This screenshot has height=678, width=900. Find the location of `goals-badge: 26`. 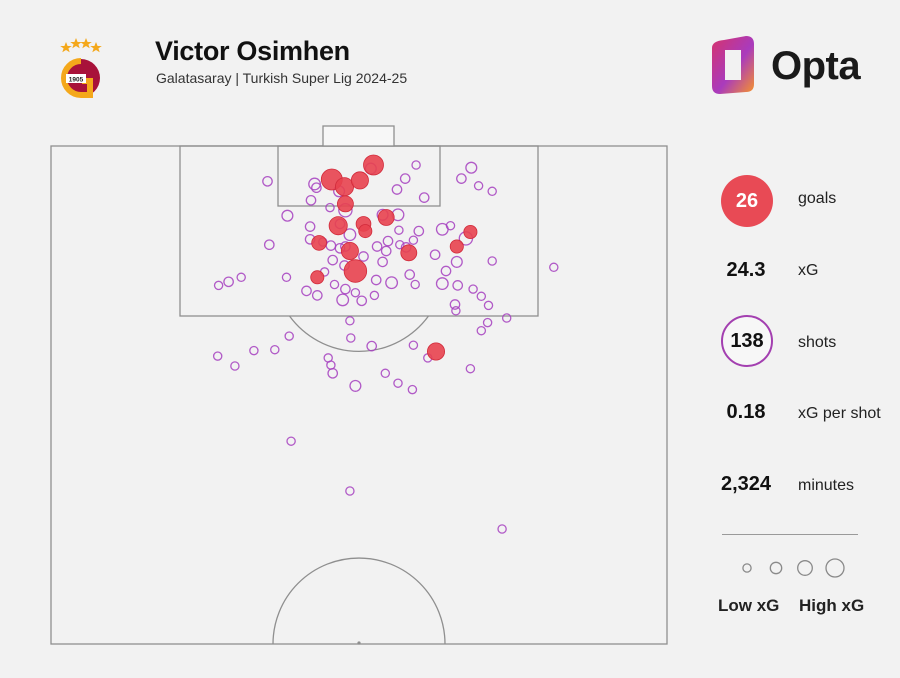

goals-badge: 26 is located at coordinates (747, 201).